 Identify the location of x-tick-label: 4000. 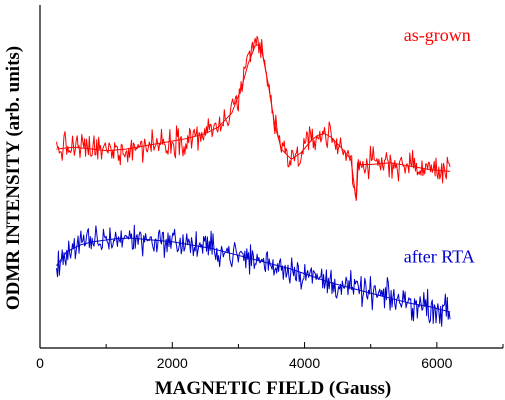
(304, 363).